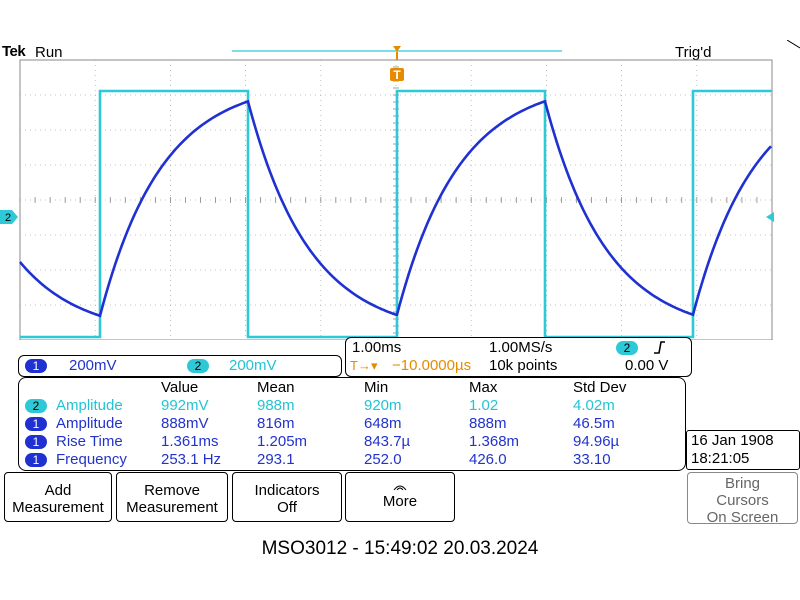 The image size is (800, 600). Describe the element at coordinates (720, 458) in the screenshot. I see `time: 18:21:05` at that location.